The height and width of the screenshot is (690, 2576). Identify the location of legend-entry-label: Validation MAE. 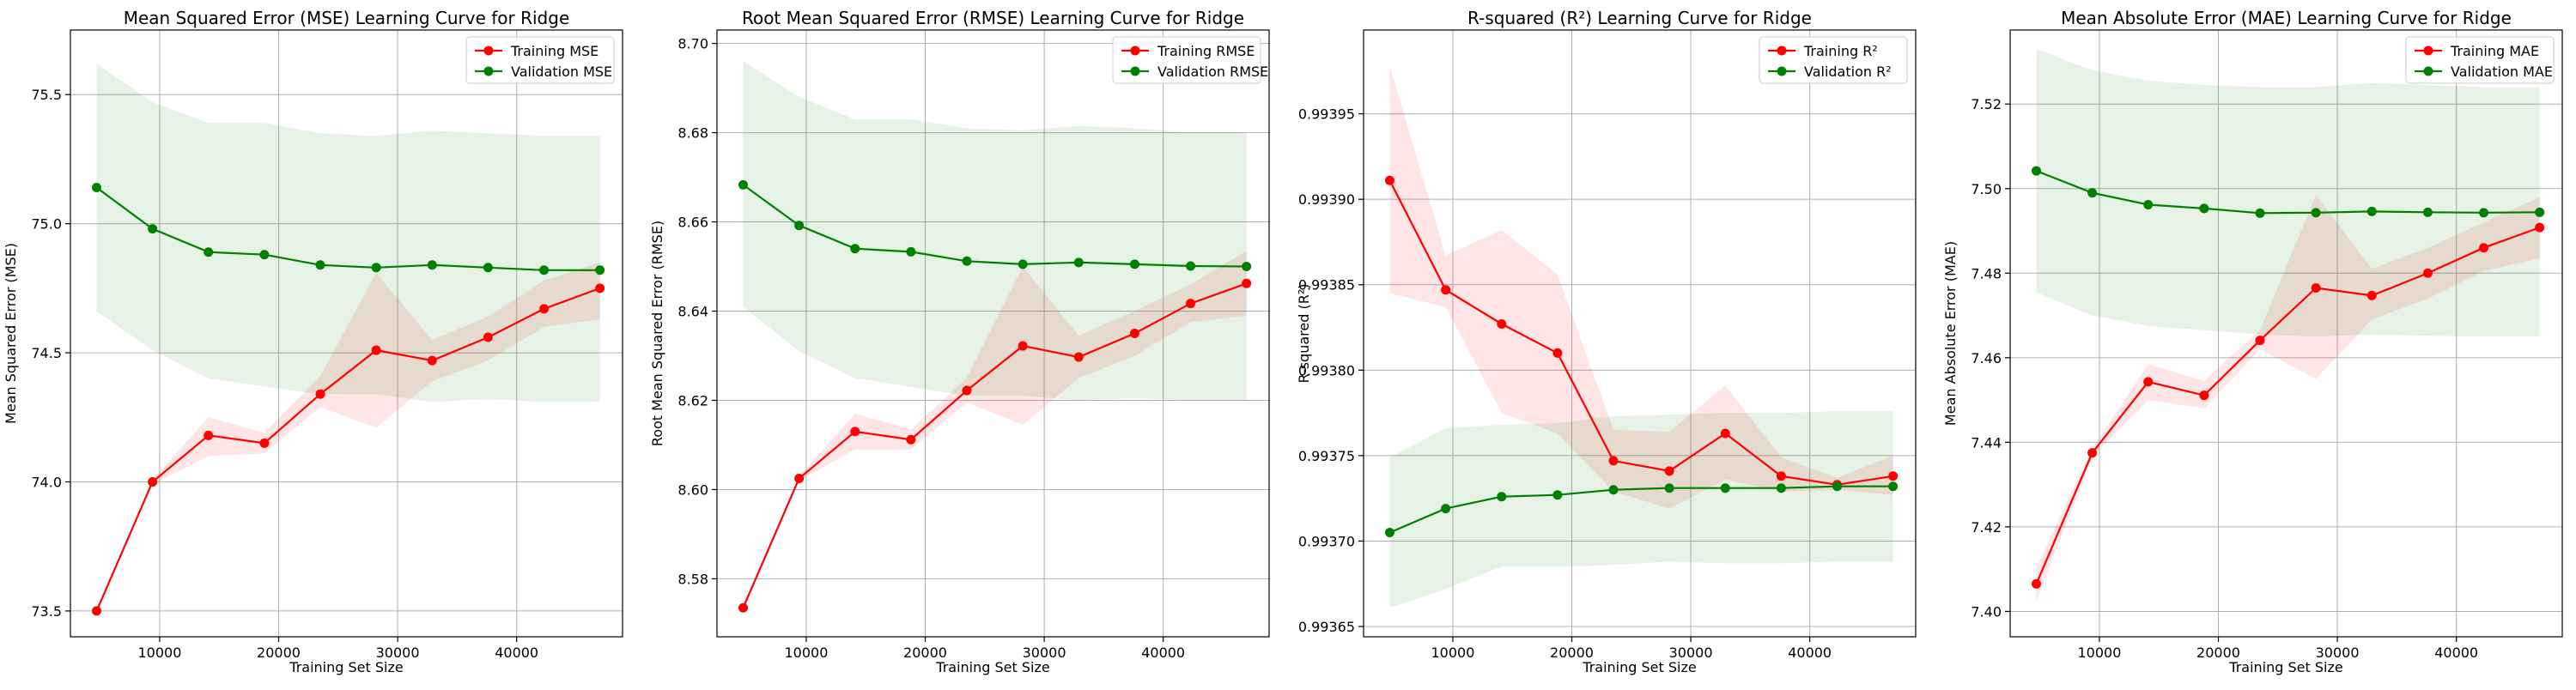
(2502, 72).